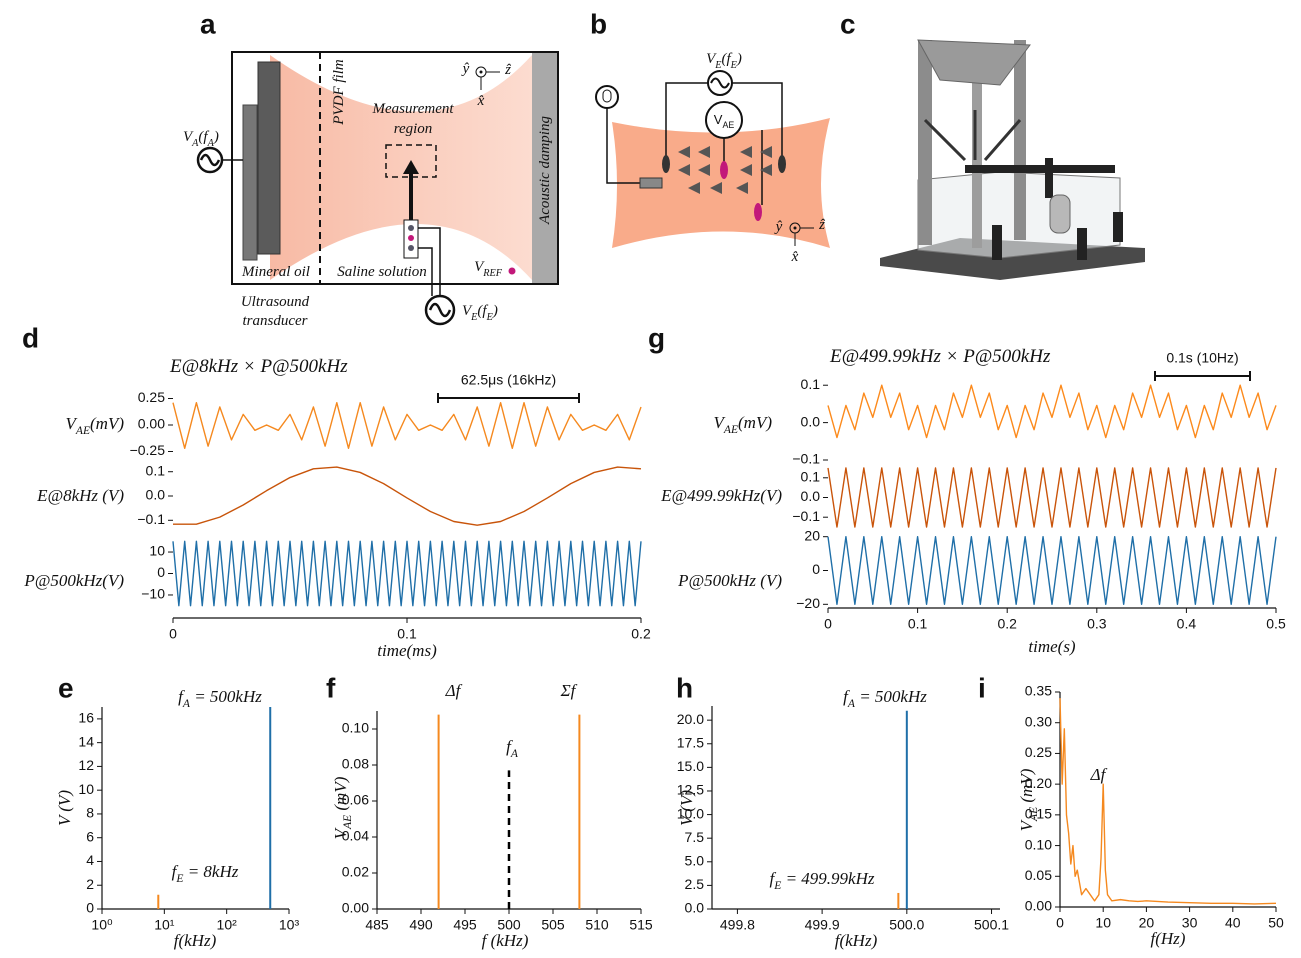 The image size is (1301, 958). I want to click on panel-letter: i, so click(982, 687).